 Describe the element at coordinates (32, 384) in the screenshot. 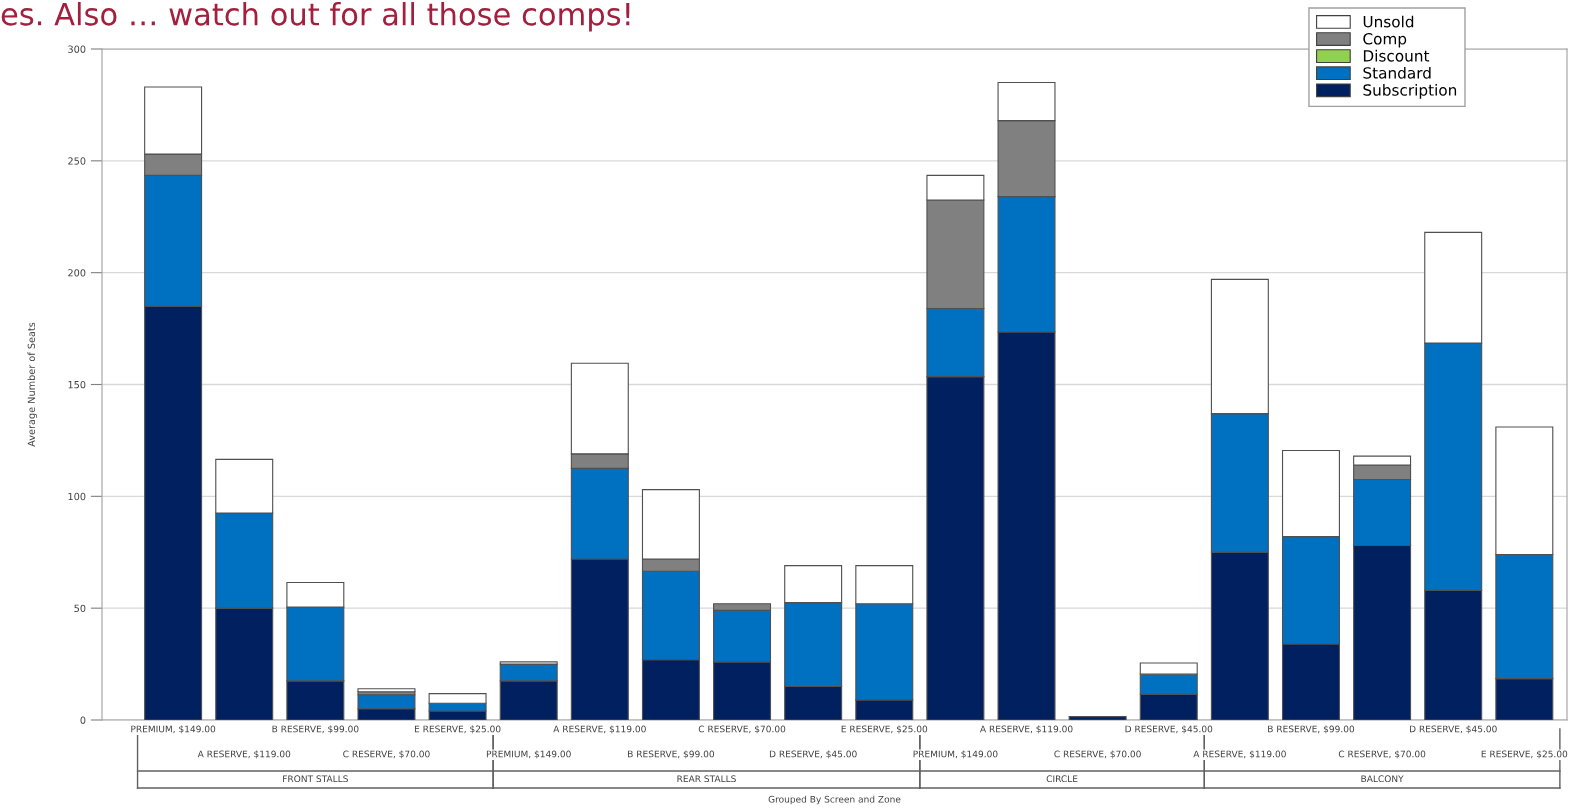

I see `y-axis-title: Average Number of Seats` at that location.